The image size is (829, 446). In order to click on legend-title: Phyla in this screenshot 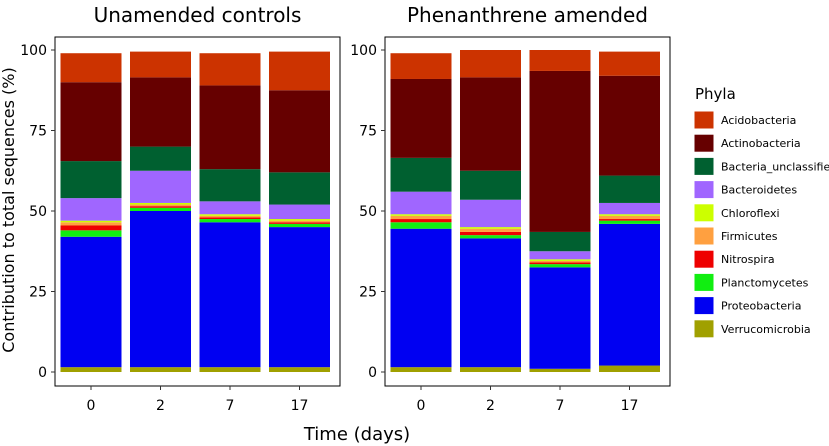, I will do `click(715, 94)`.